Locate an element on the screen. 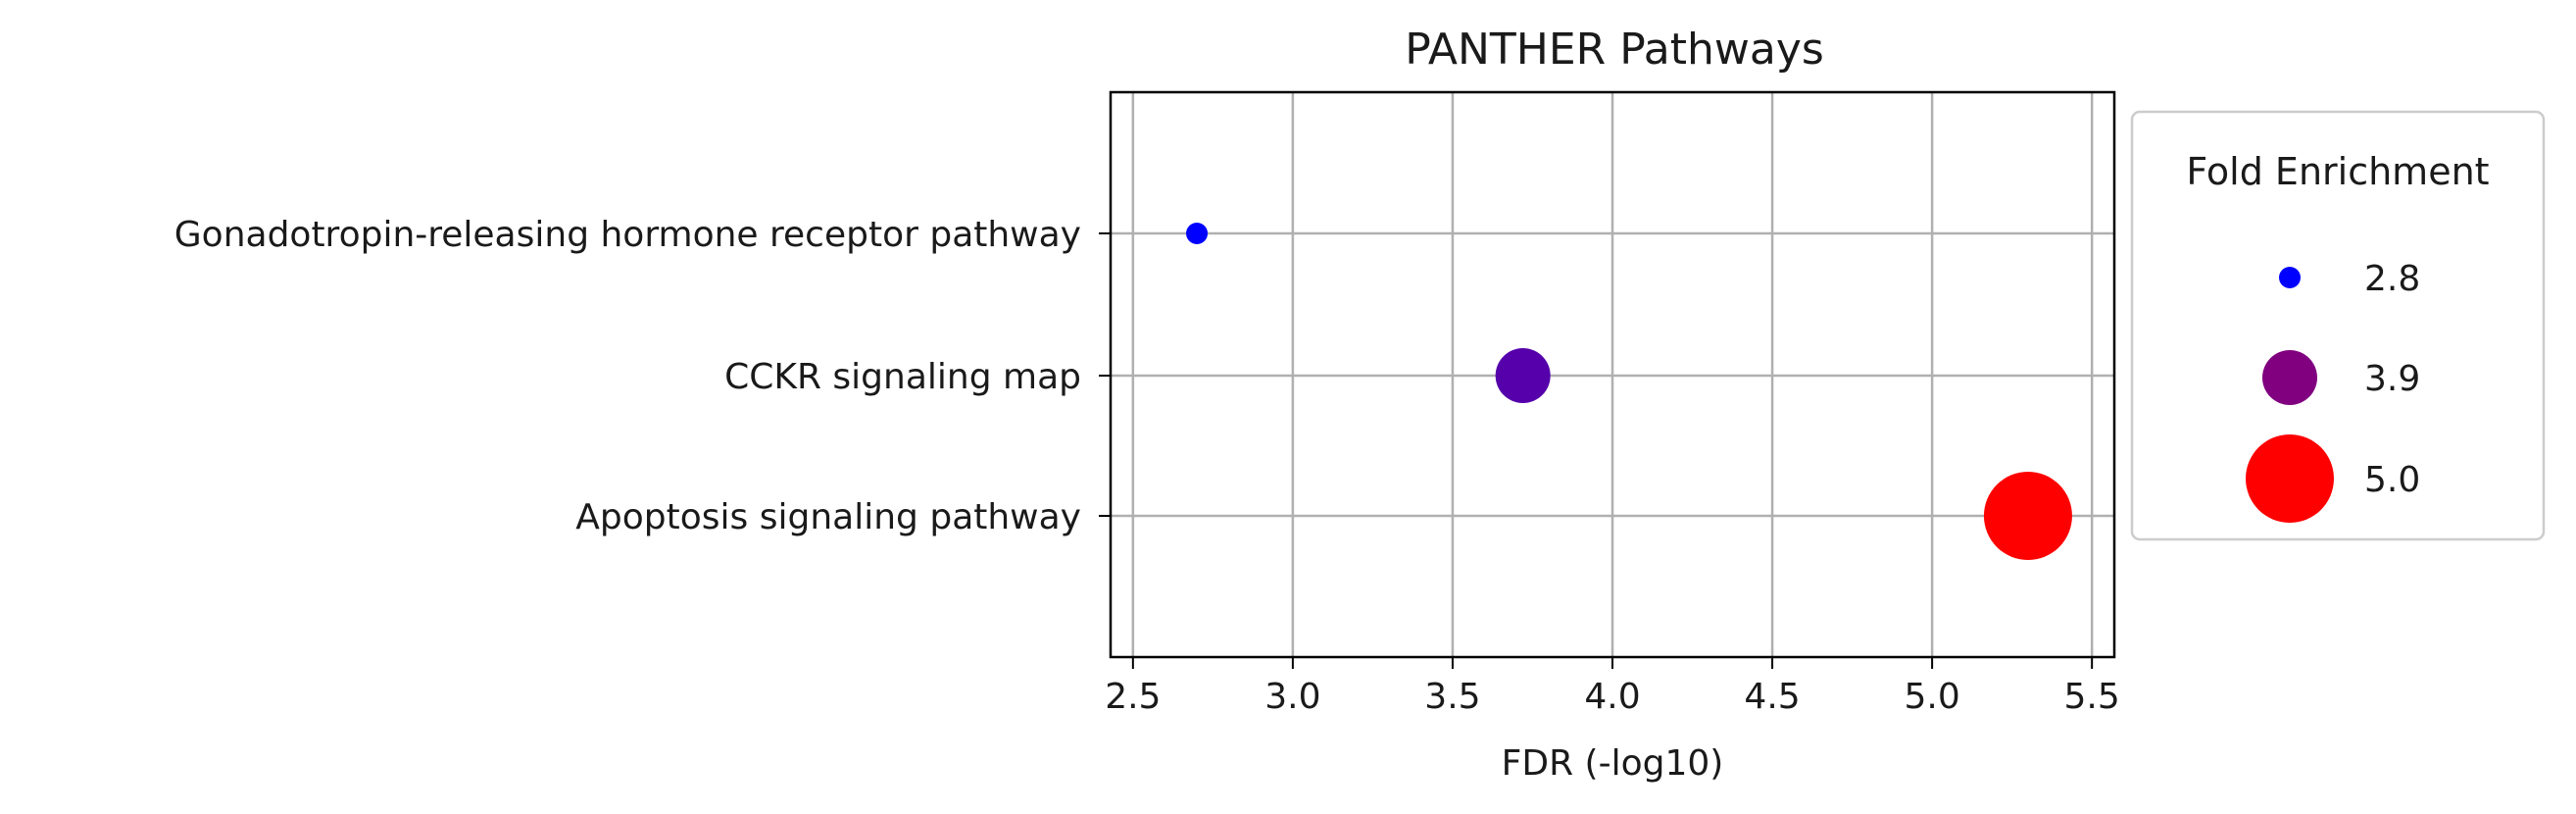 Image resolution: width=2576 pixels, height=814 pixels. legend: Fold Enrichment 2.8 3.9 5.0 is located at coordinates (2338, 325).